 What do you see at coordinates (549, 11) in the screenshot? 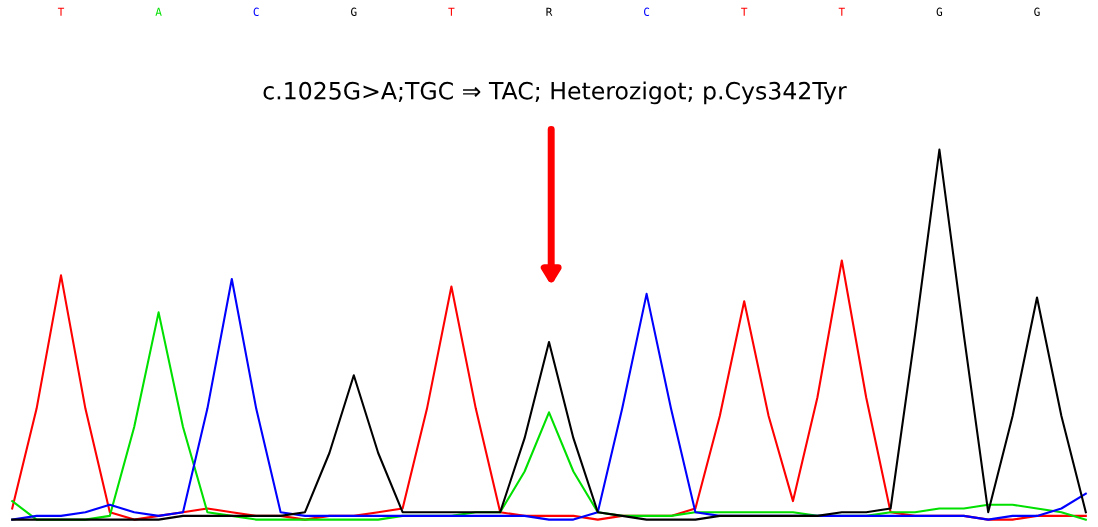
I see `x-tick-label: R` at bounding box center [549, 11].